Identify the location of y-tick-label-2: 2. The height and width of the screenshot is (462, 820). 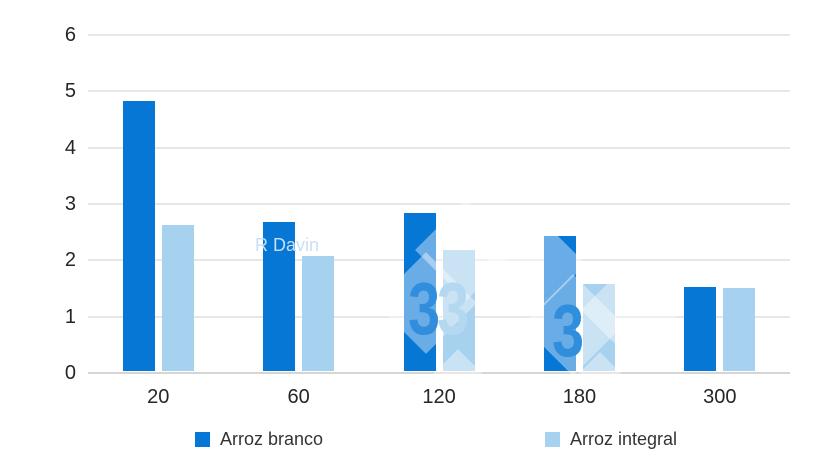
(70, 260).